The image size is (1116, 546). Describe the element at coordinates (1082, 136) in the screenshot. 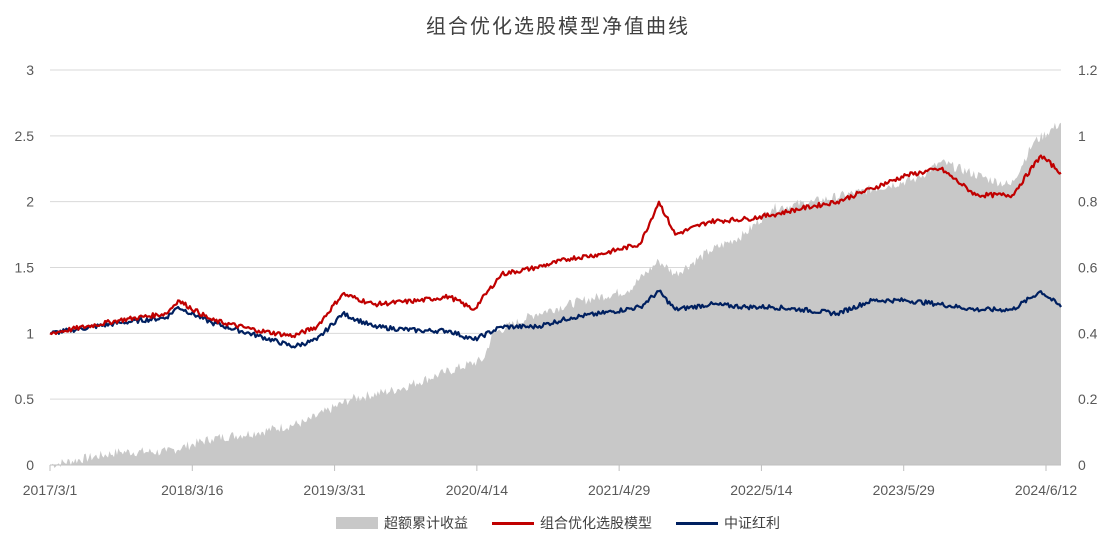

I see `y-right-tick-label: 1` at that location.